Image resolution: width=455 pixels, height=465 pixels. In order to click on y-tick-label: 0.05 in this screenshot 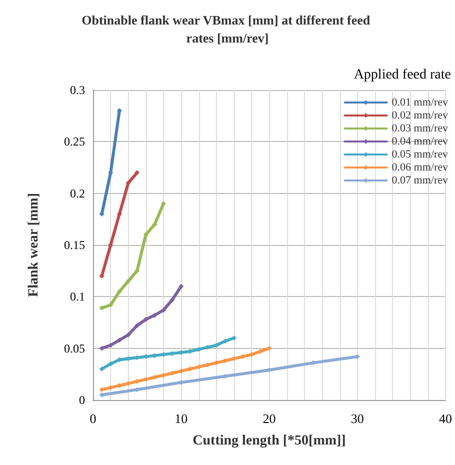, I will do `click(74, 348)`.